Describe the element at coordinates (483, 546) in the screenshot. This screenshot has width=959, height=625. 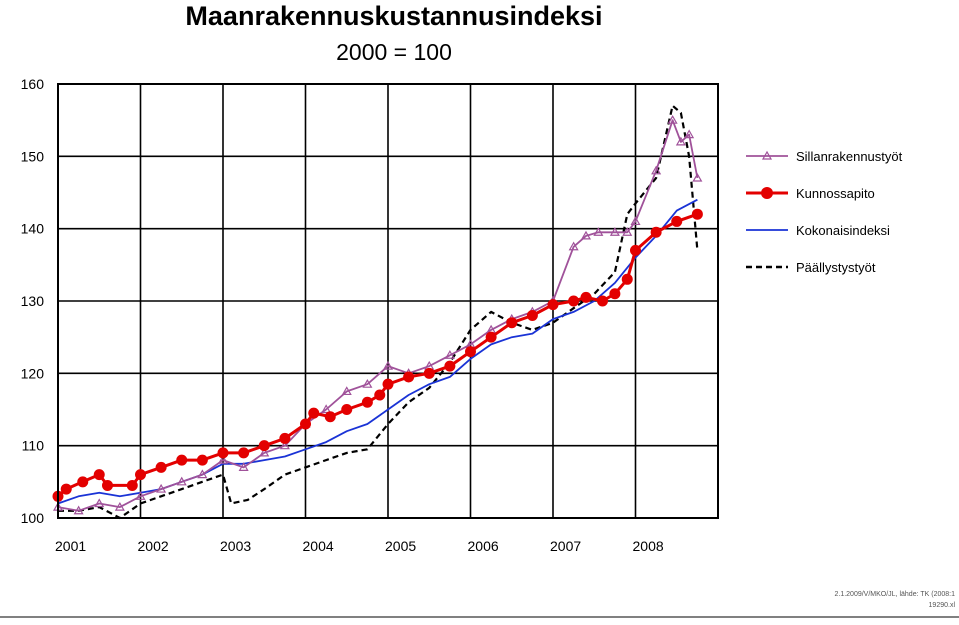
I see `x-tick-label: 2006` at that location.